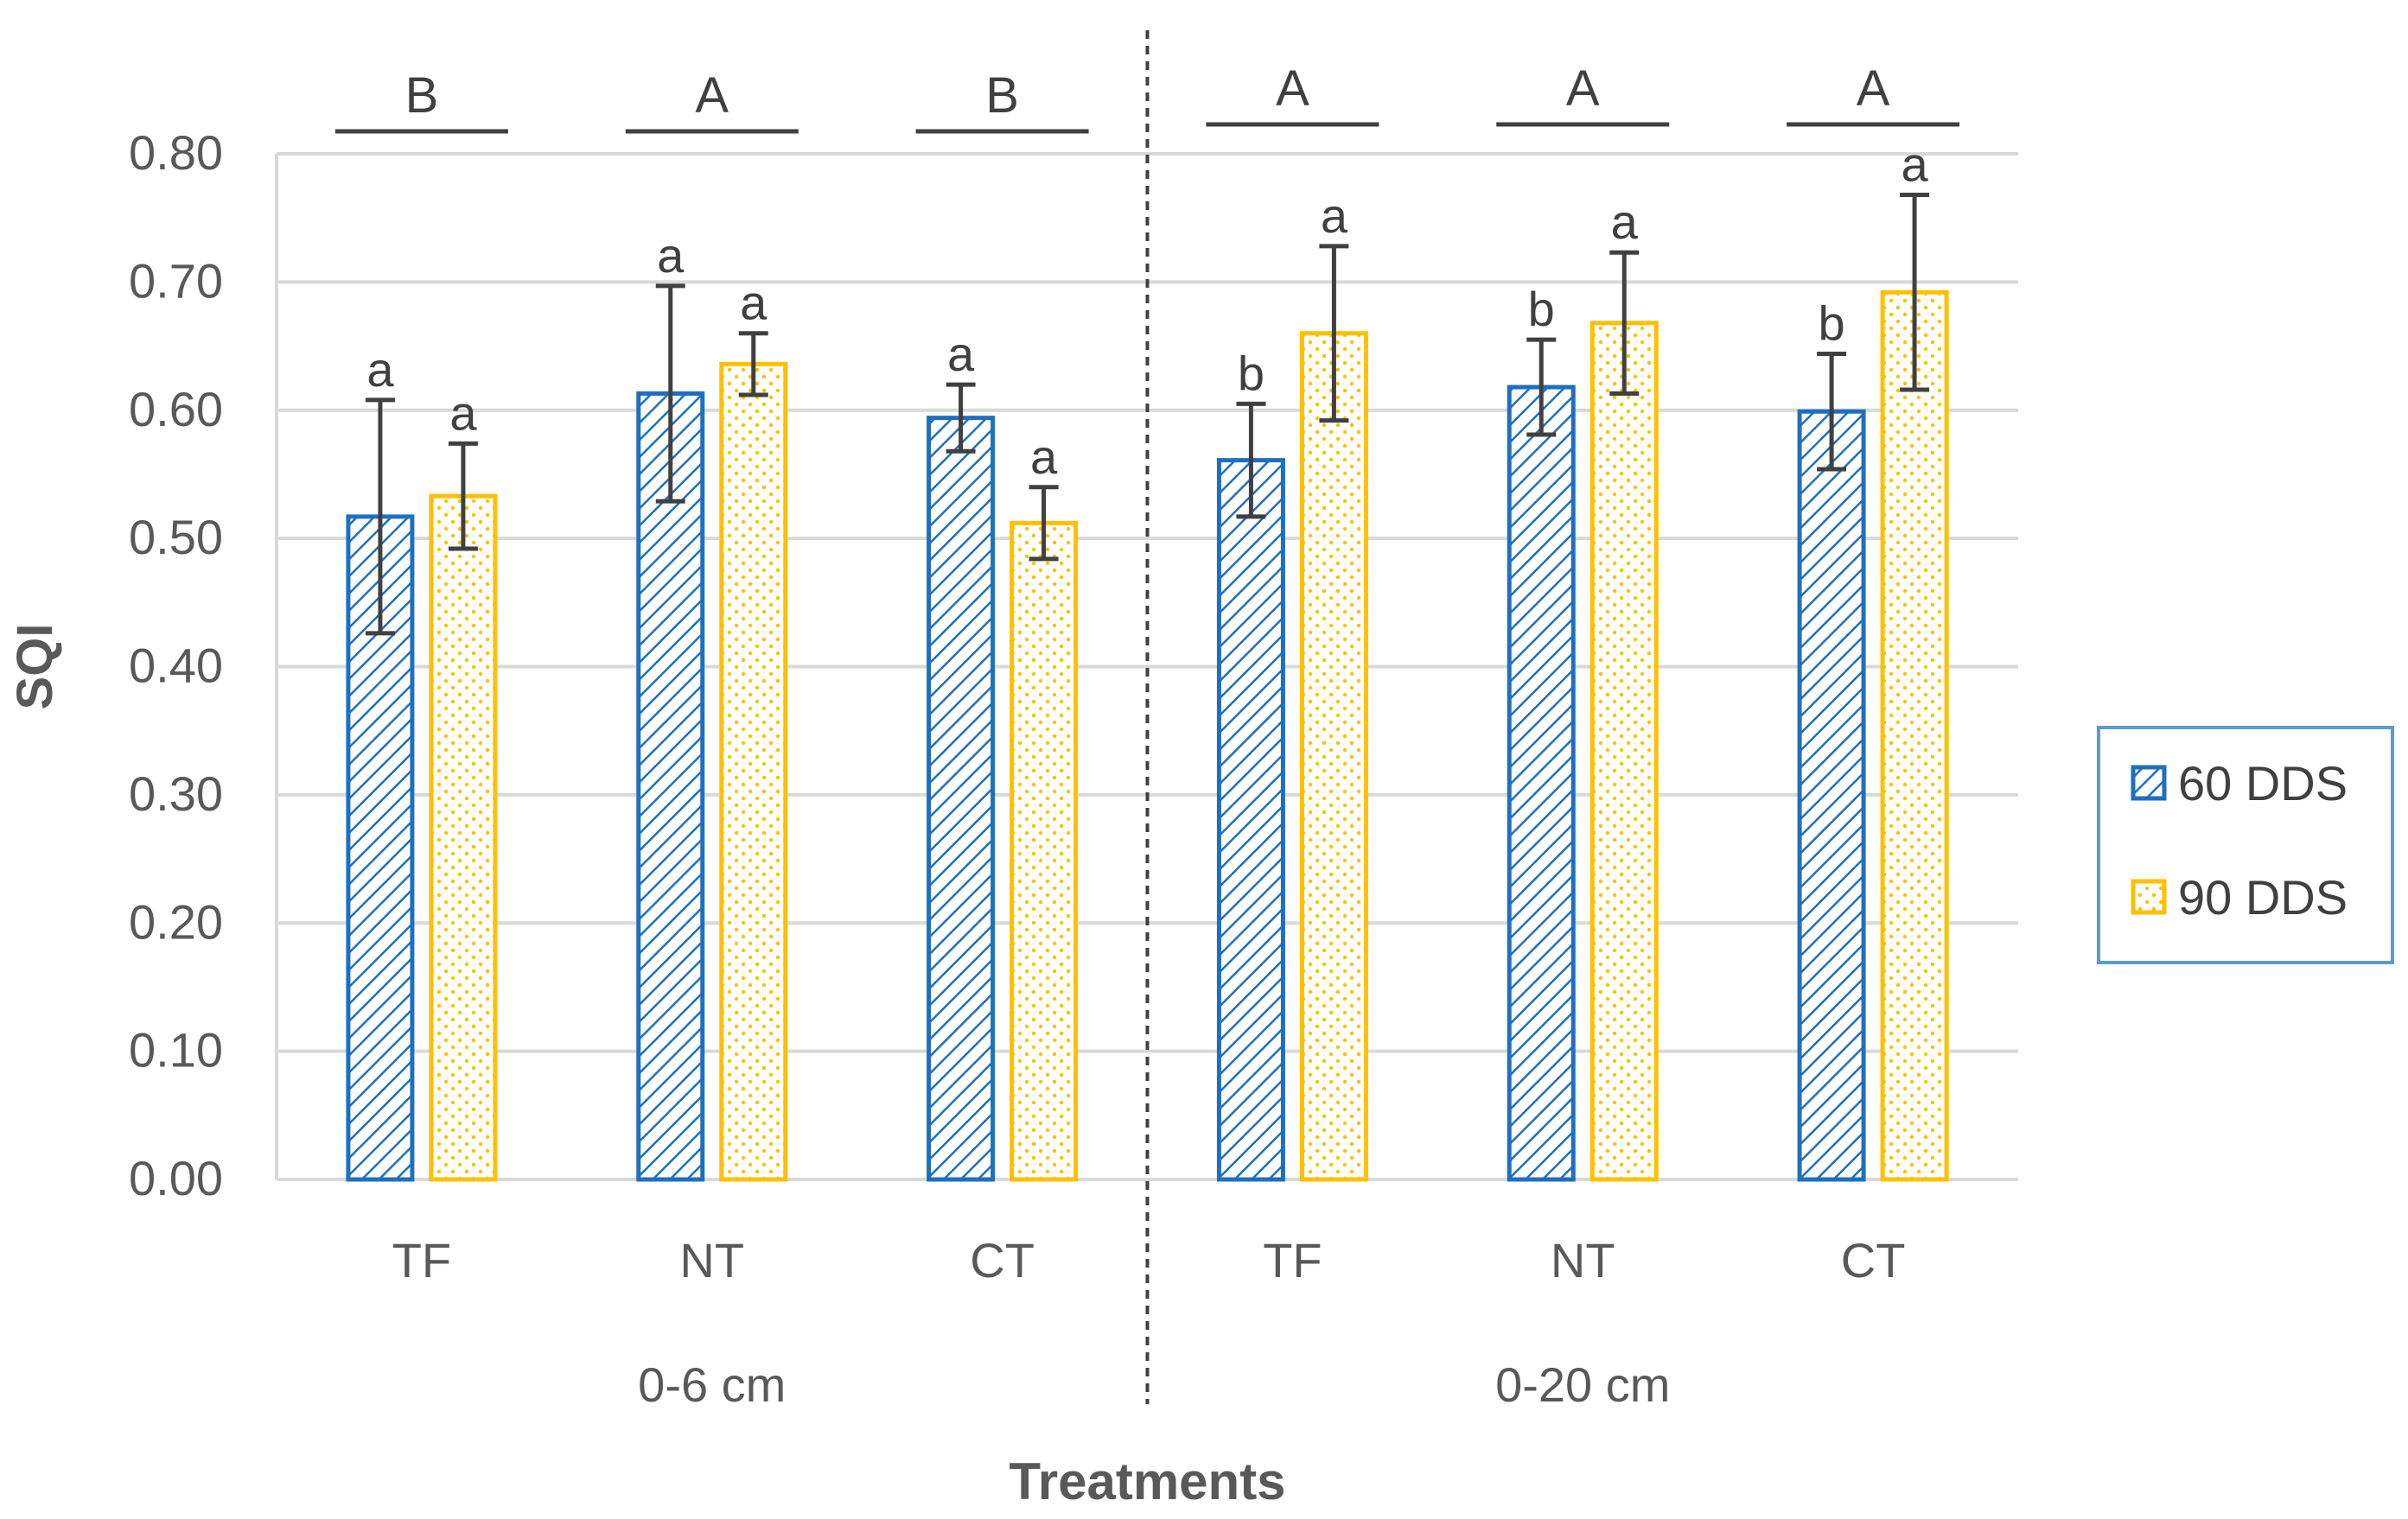 This screenshot has height=1519, width=2408. Describe the element at coordinates (176, 666) in the screenshot. I see `y-tick-label: 0.40` at that location.